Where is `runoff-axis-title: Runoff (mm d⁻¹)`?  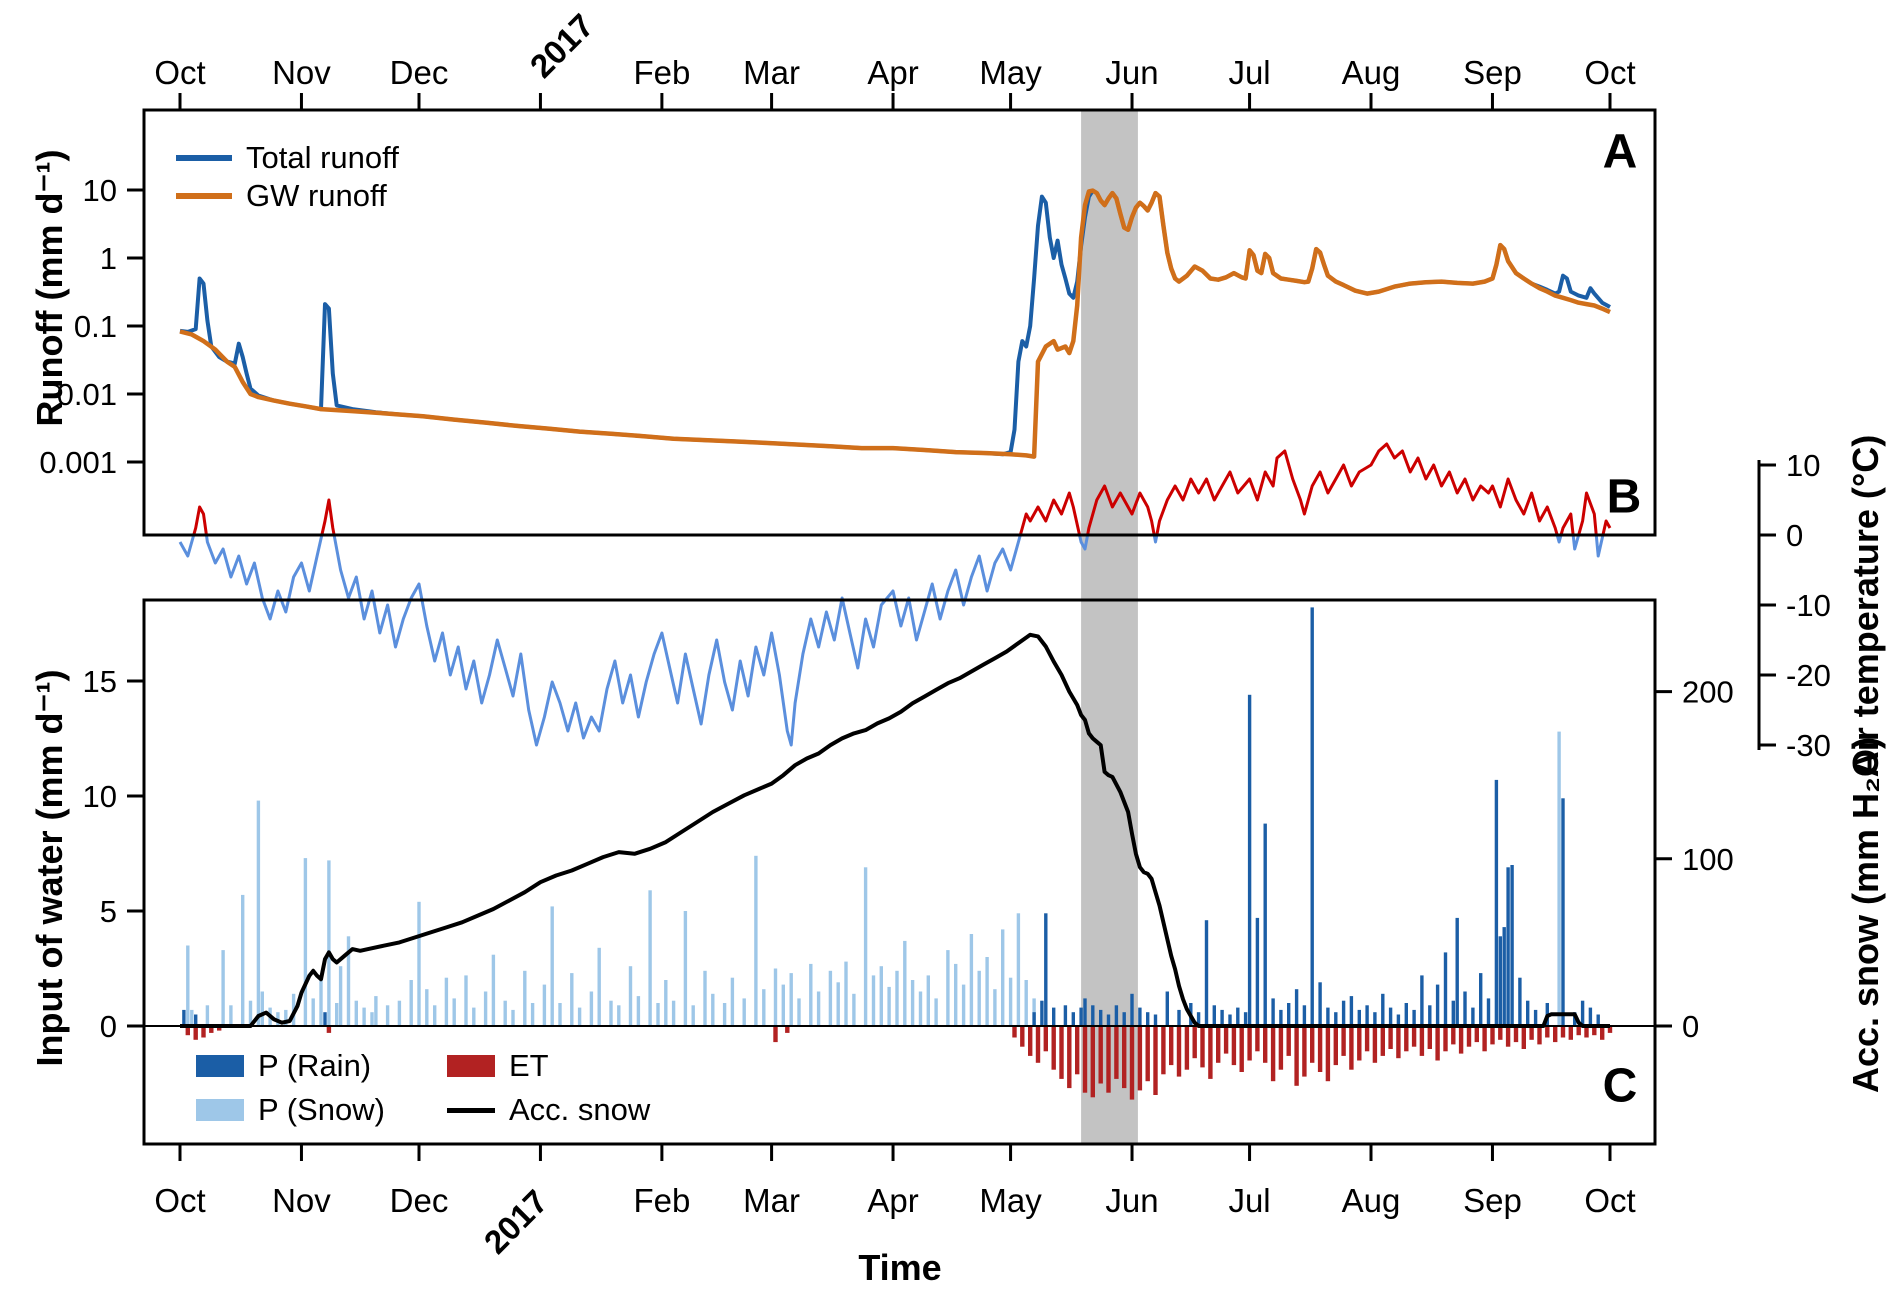 runoff-axis-title: Runoff (mm d⁻¹) is located at coordinates (49, 288).